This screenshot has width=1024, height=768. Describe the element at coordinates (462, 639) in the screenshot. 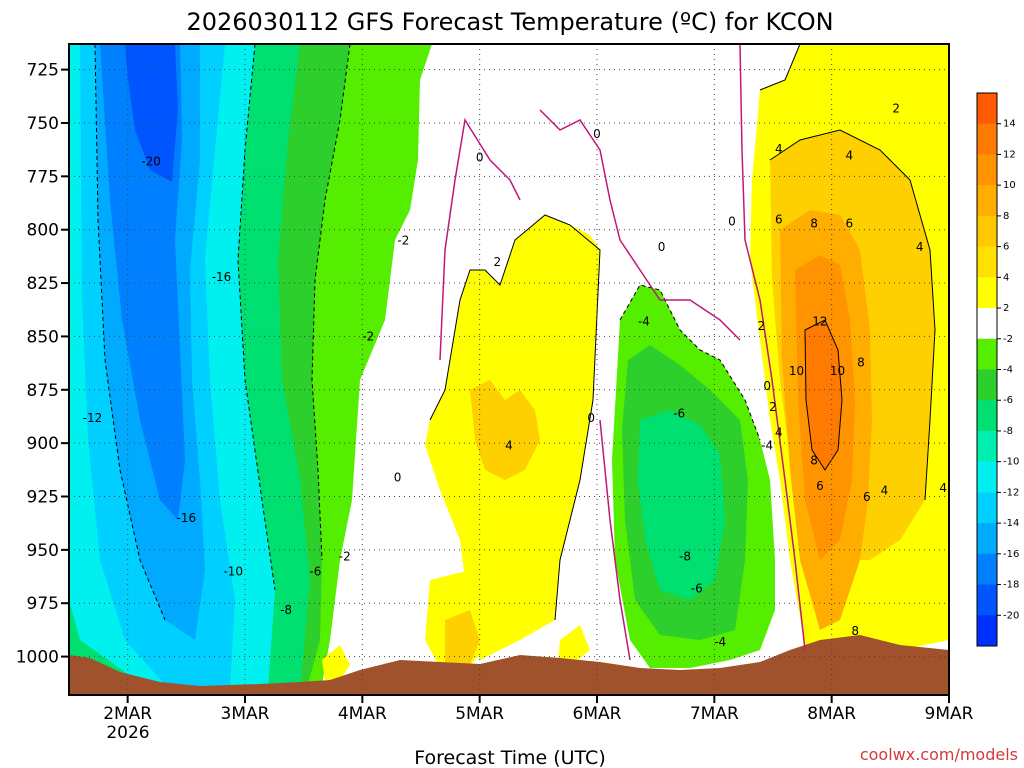

I see `region-warm-band-d` at that location.